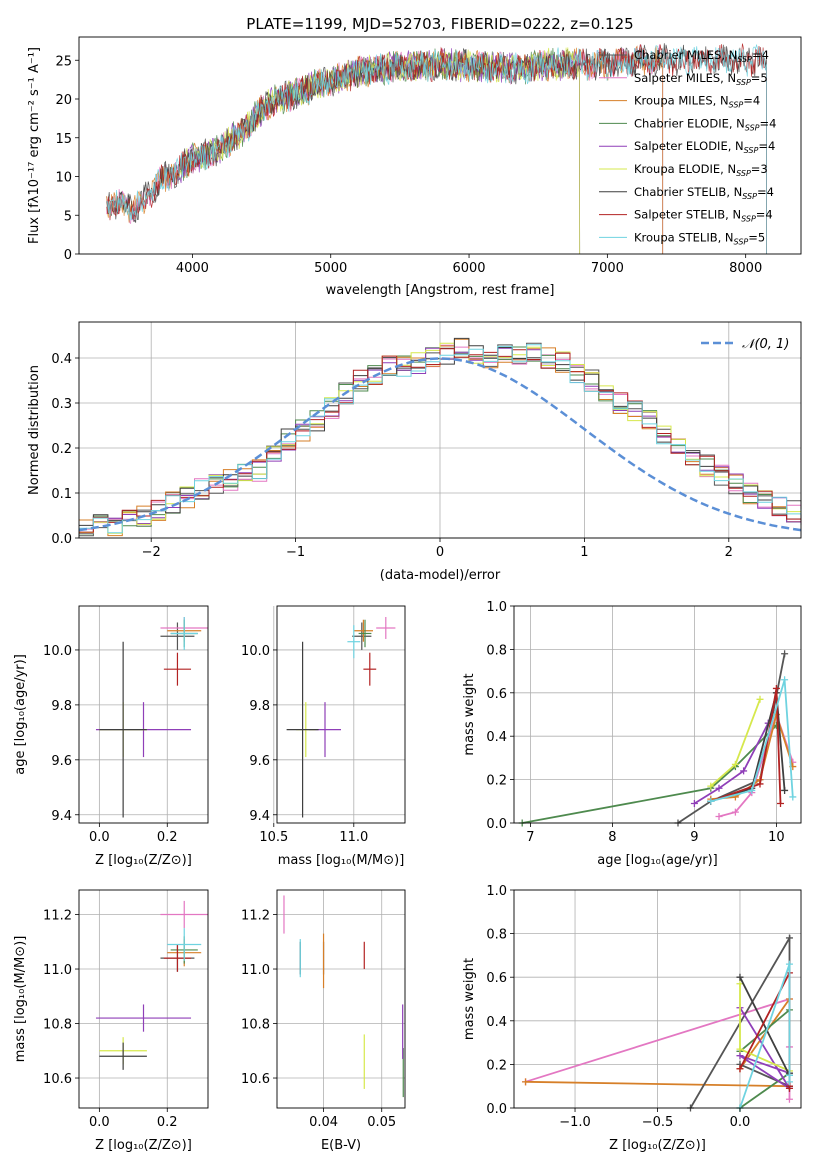 The image size is (819, 1170). I want to click on y-tick-label: 0, so click(68, 255).